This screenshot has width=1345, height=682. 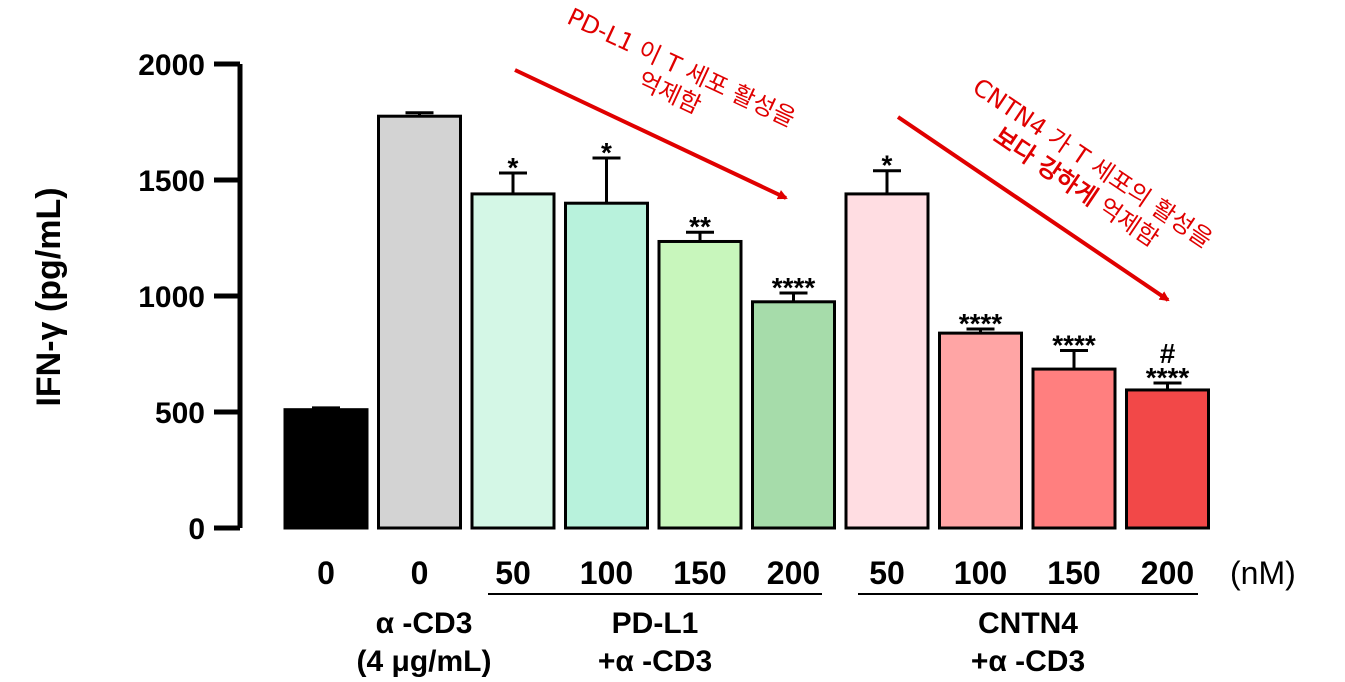 What do you see at coordinates (326, 573) in the screenshot?
I see `x-tick-label-0: 0` at bounding box center [326, 573].